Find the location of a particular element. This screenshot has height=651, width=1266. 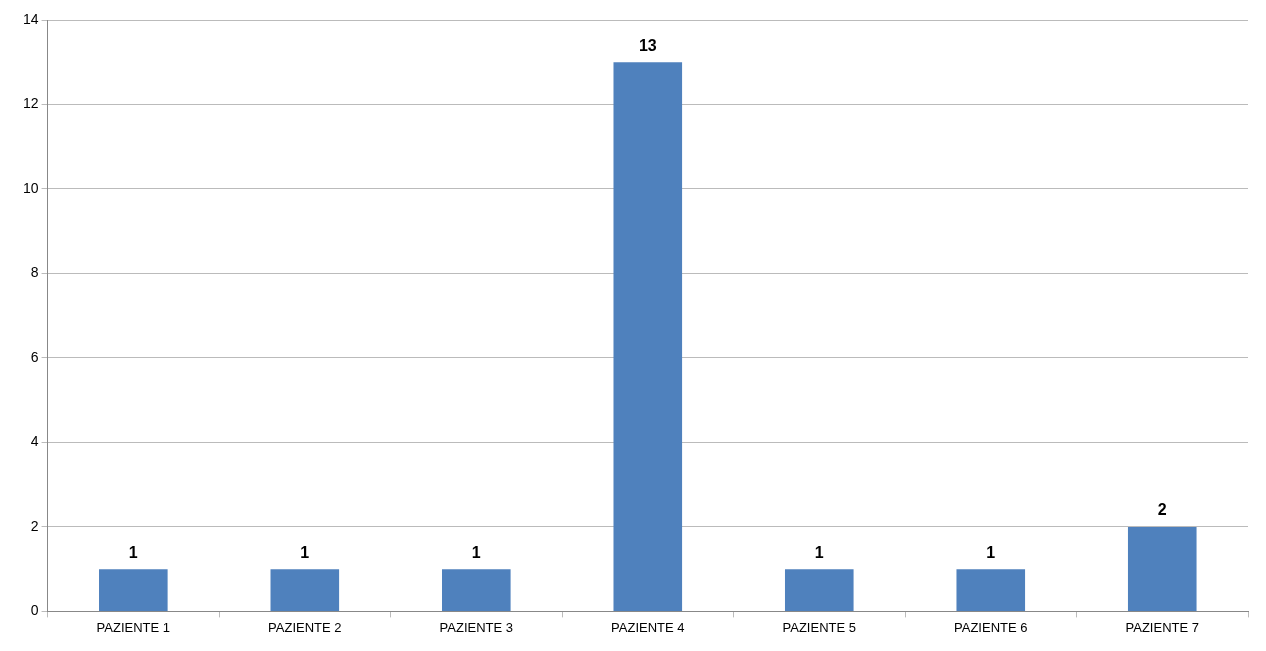

x-tick-label: PAZIENTE 5 is located at coordinates (819, 627).